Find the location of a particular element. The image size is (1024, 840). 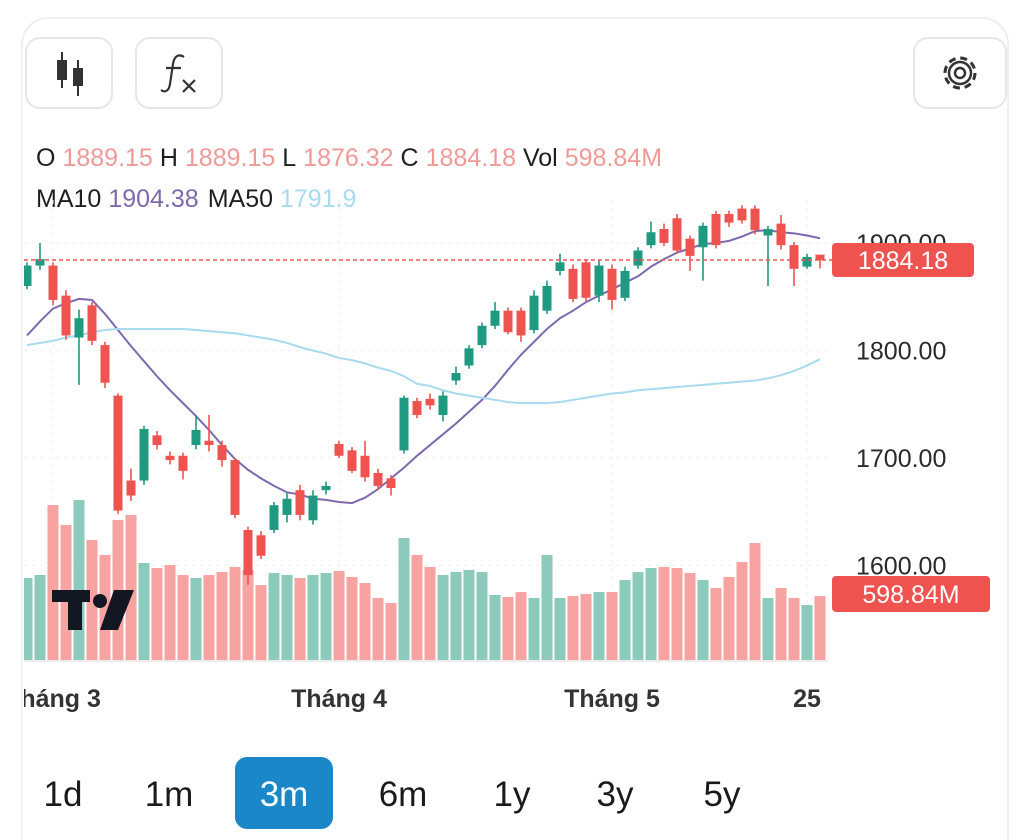

price-tag is located at coordinates (903, 259).